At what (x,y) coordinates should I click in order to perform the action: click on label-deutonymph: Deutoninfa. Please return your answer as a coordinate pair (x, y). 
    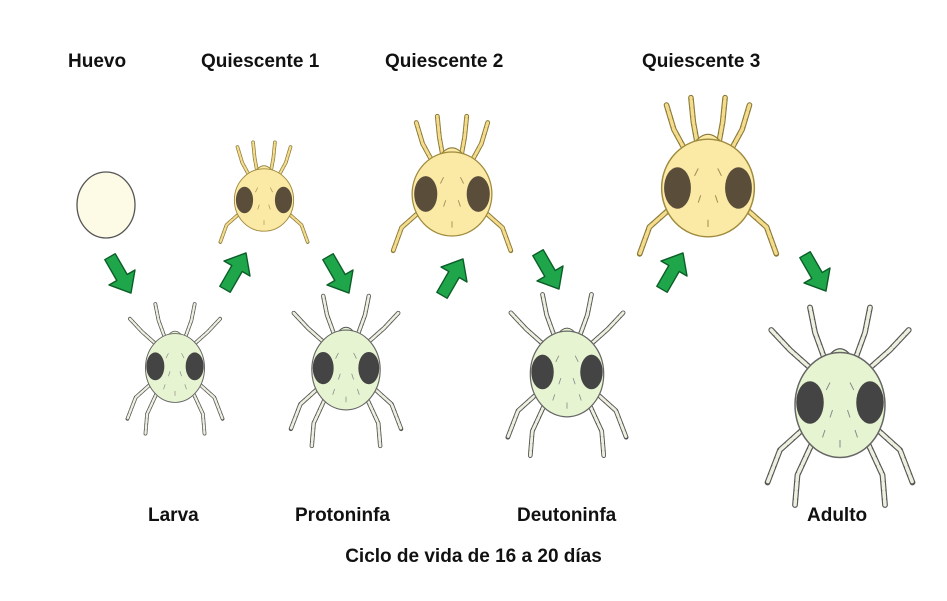
    Looking at the image, I should click on (567, 515).